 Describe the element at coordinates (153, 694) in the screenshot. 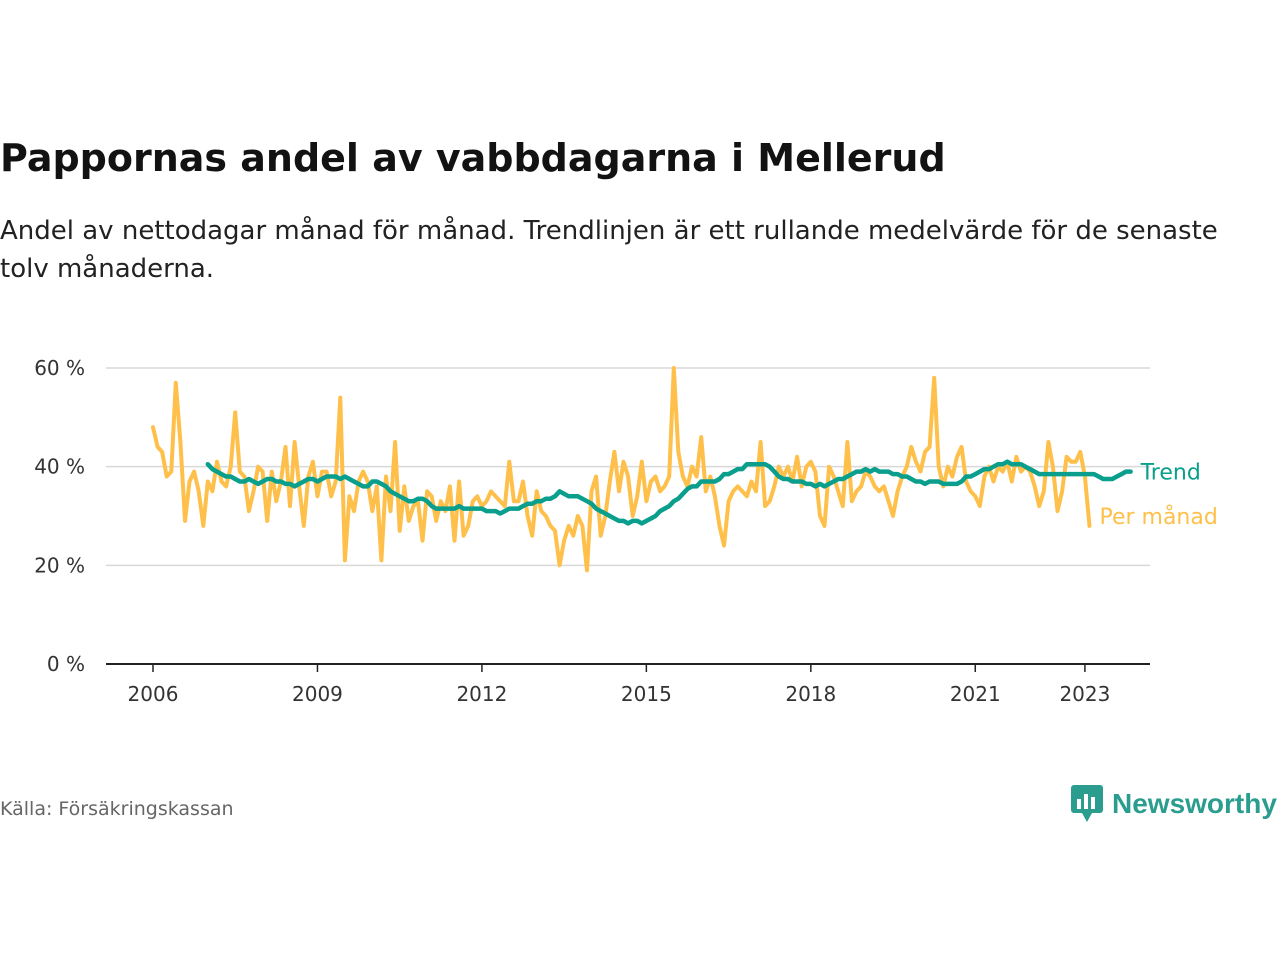

I see `x-tick-label: 2006` at that location.